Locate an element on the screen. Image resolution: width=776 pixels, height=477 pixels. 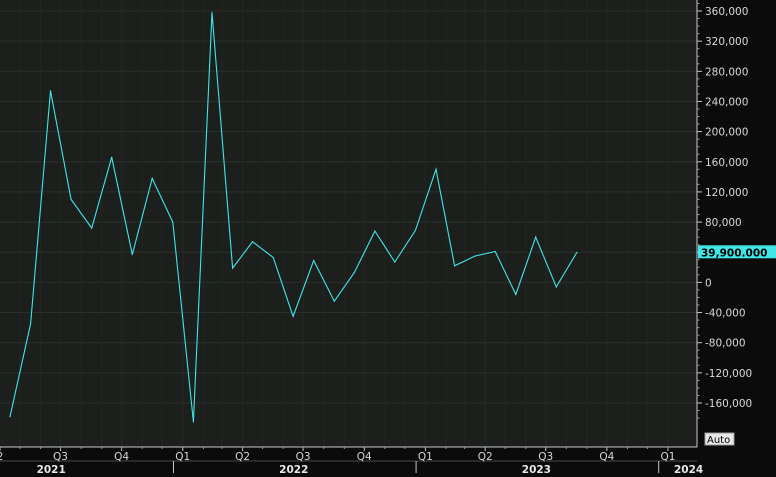
y-tick-label: 160,000 is located at coordinates (726, 163).